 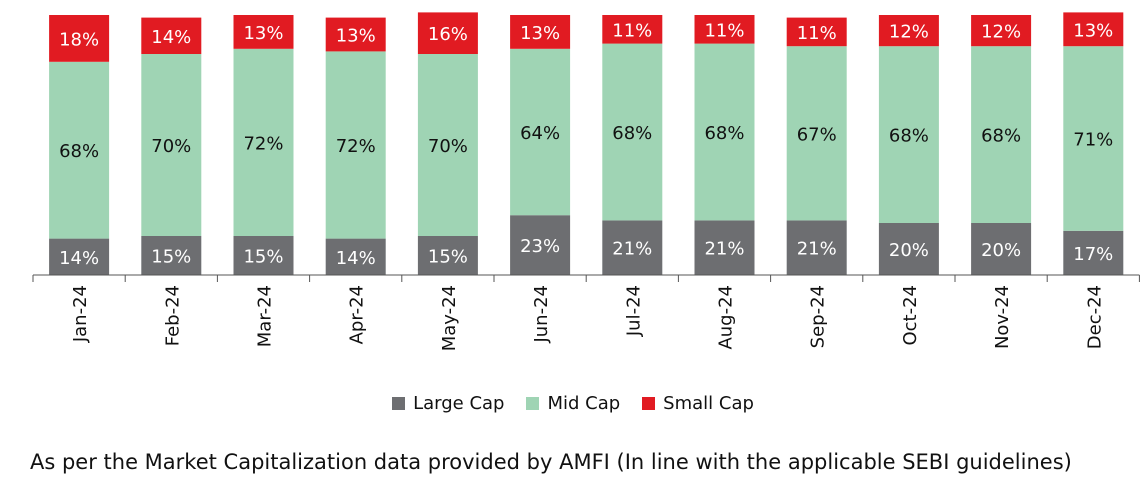 I want to click on data-label-mid-cap-dec-24: 71%, so click(x=1093, y=140).